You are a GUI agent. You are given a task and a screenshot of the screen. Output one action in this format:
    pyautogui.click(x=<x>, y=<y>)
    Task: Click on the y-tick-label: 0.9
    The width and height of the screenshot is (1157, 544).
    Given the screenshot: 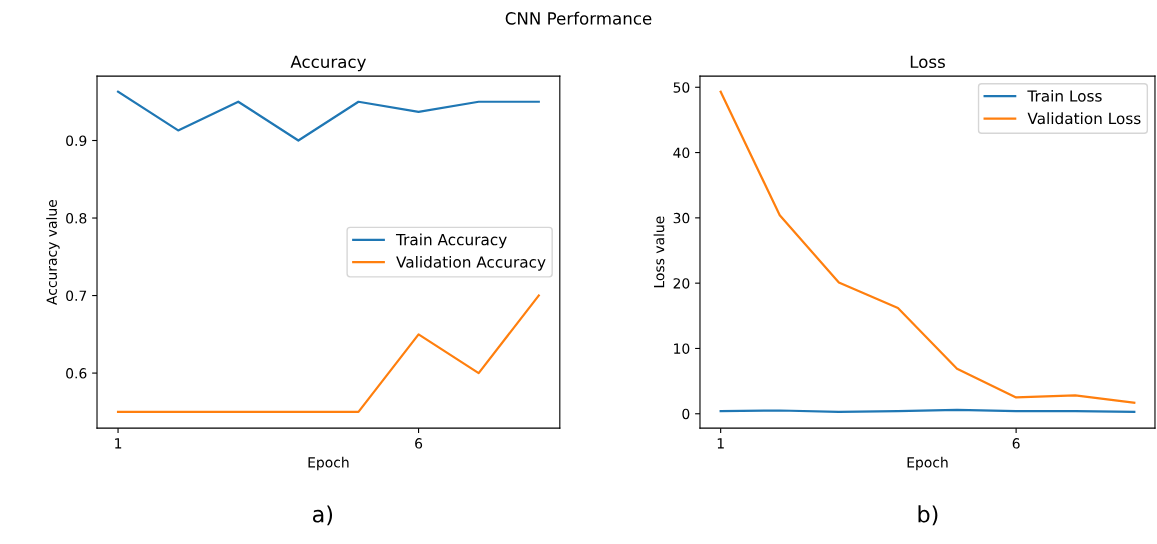 What is the action you would take?
    pyautogui.click(x=76, y=140)
    